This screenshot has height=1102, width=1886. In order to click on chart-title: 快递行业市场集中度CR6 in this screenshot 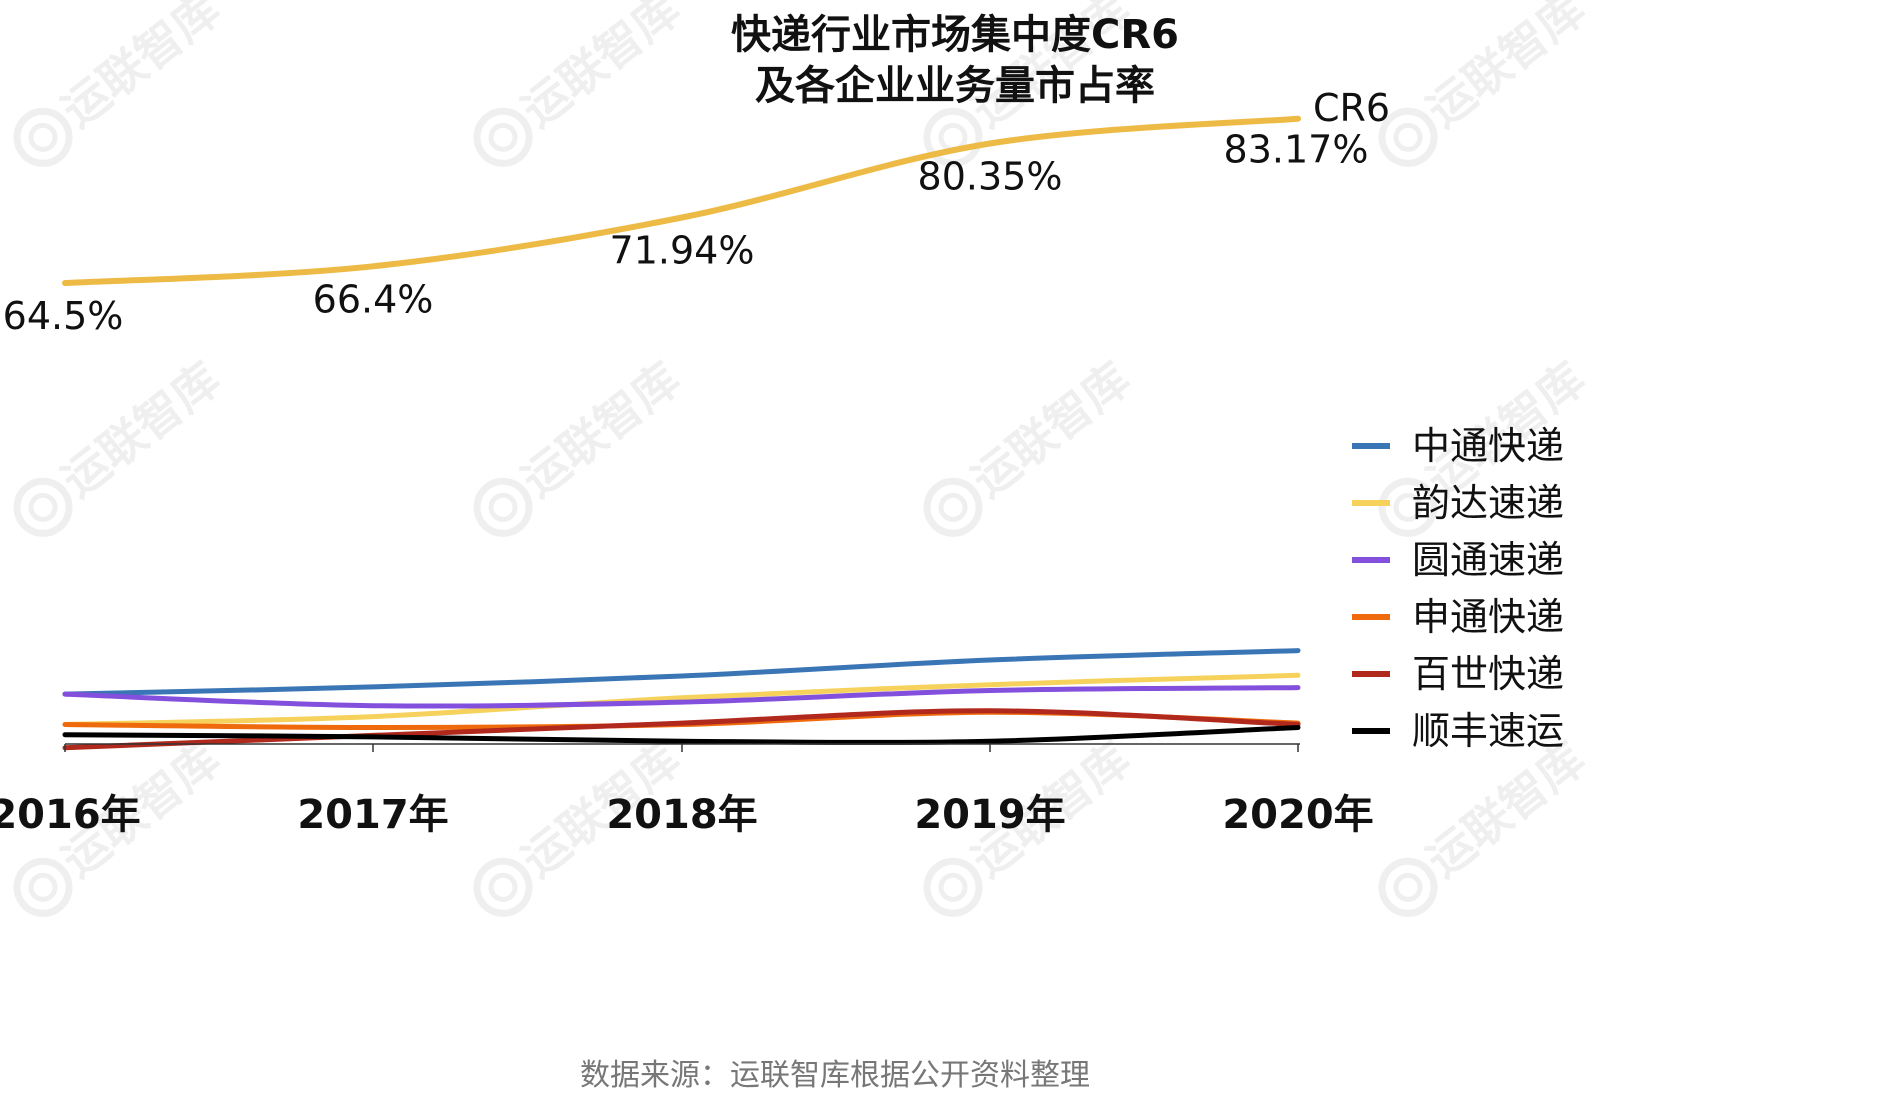, I will do `click(955, 35)`.